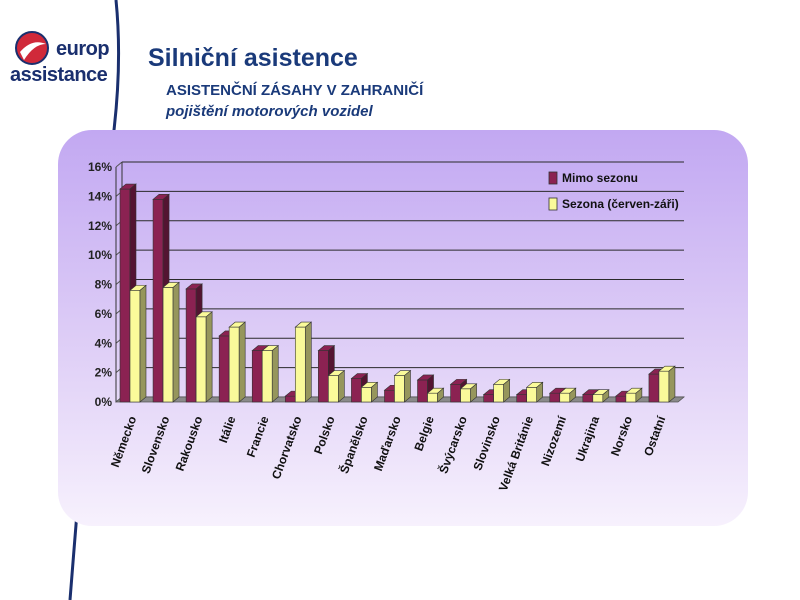  I want to click on x-tick-label: Ukrajina, so click(587, 439).